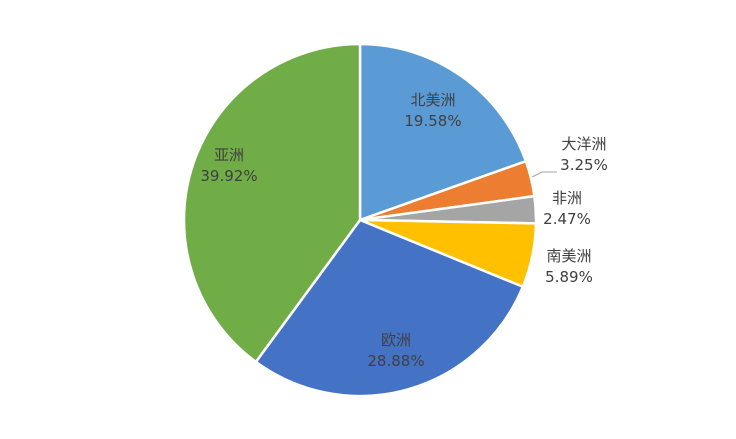 This screenshot has height=439, width=736. I want to click on slice-value-label-5: 39.92%, so click(228, 176).